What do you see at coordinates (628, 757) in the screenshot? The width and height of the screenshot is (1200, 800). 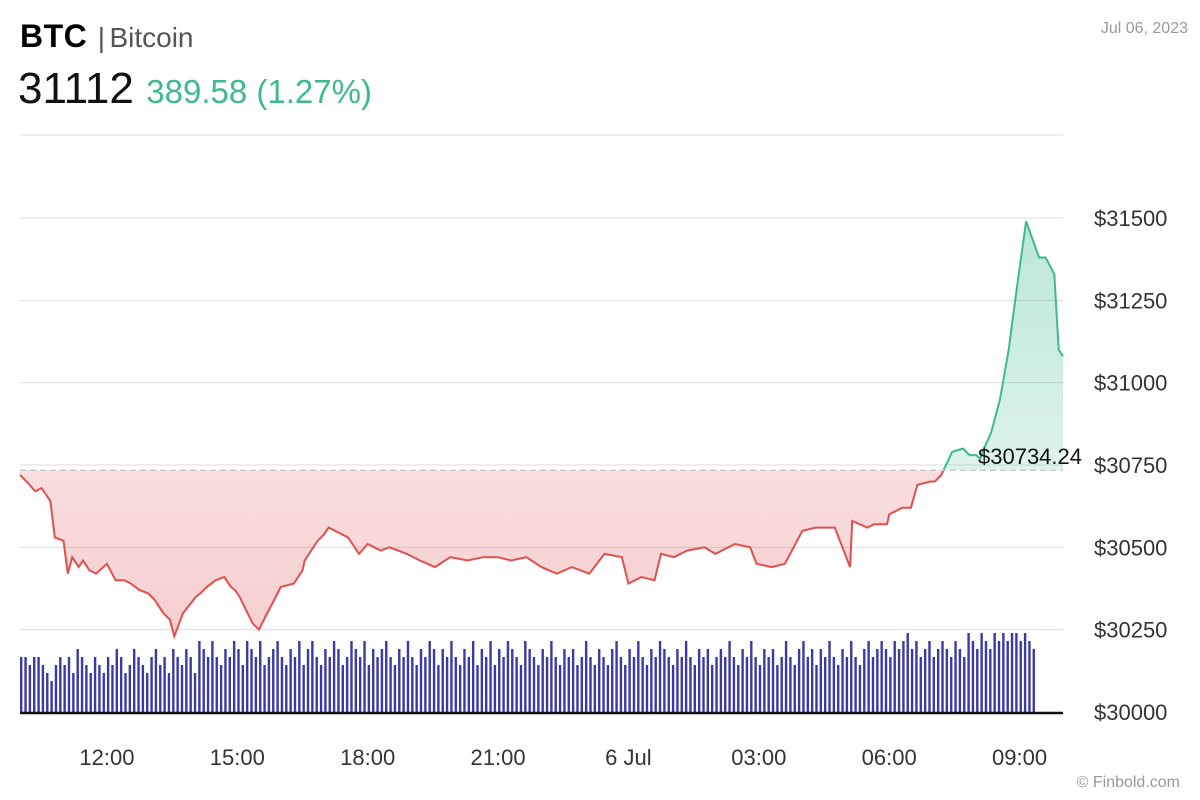 I see `x-tick-label: 6 Jul` at bounding box center [628, 757].